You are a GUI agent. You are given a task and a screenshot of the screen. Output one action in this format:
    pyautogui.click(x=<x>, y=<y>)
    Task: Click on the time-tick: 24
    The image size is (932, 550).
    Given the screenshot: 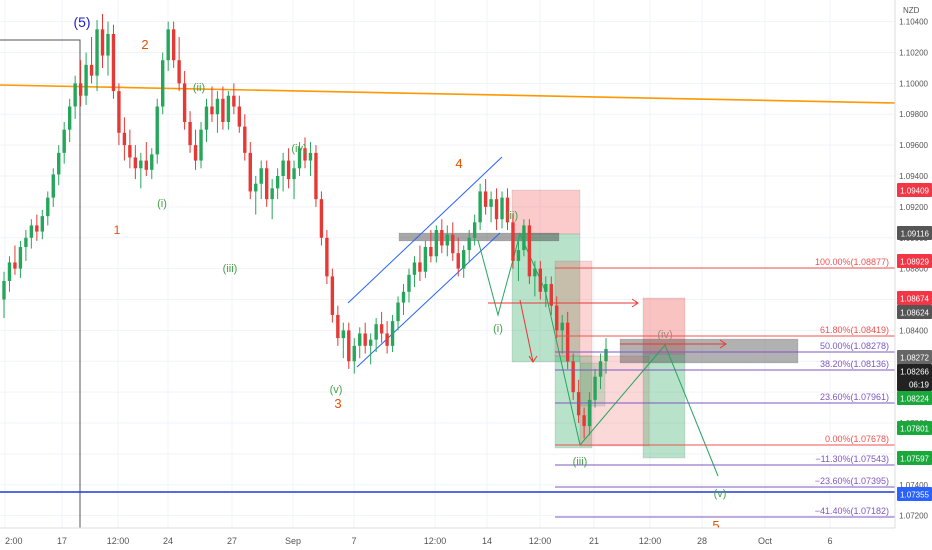 What is the action you would take?
    pyautogui.click(x=168, y=541)
    